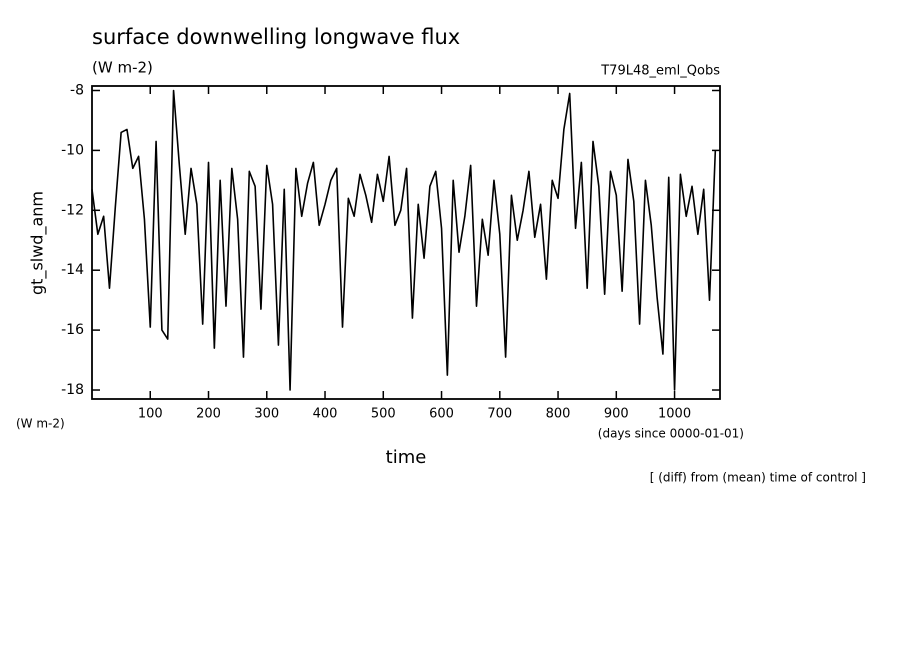  What do you see at coordinates (758, 478) in the screenshot?
I see `note: [ (diff) from (mean) time of control ]` at bounding box center [758, 478].